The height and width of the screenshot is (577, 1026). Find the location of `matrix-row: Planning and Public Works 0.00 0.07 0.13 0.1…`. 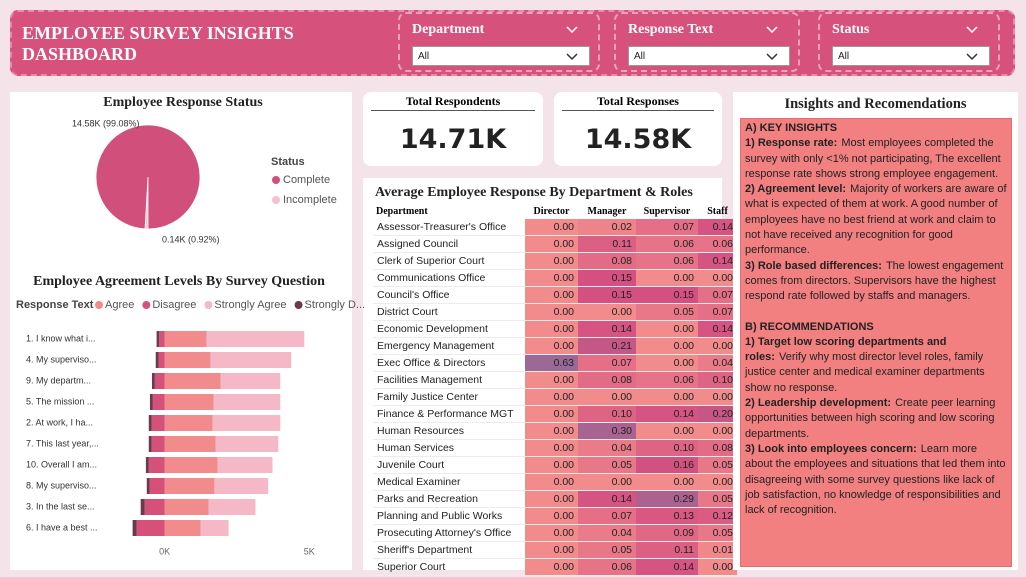

matrix-row: Planning and Public Works 0.00 0.07 0.13 0.1… is located at coordinates (555, 516).